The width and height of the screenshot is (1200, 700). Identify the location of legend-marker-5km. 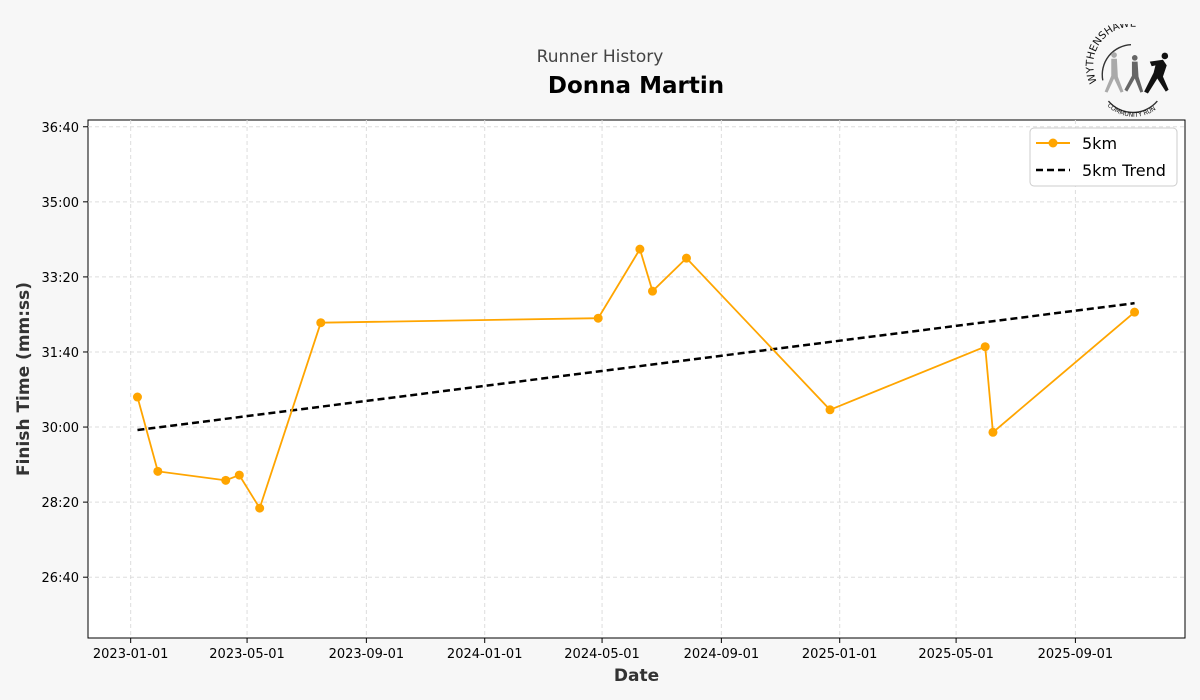
(1053, 143).